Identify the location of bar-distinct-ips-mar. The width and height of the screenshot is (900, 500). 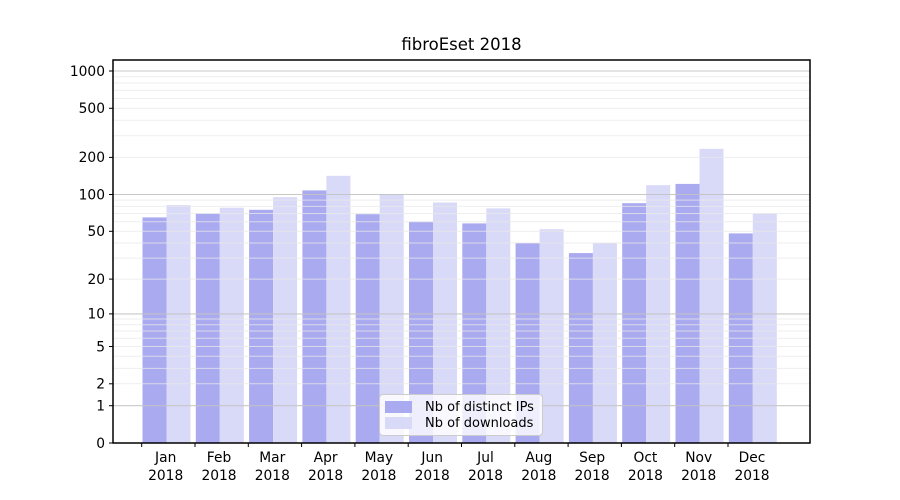
(261, 326).